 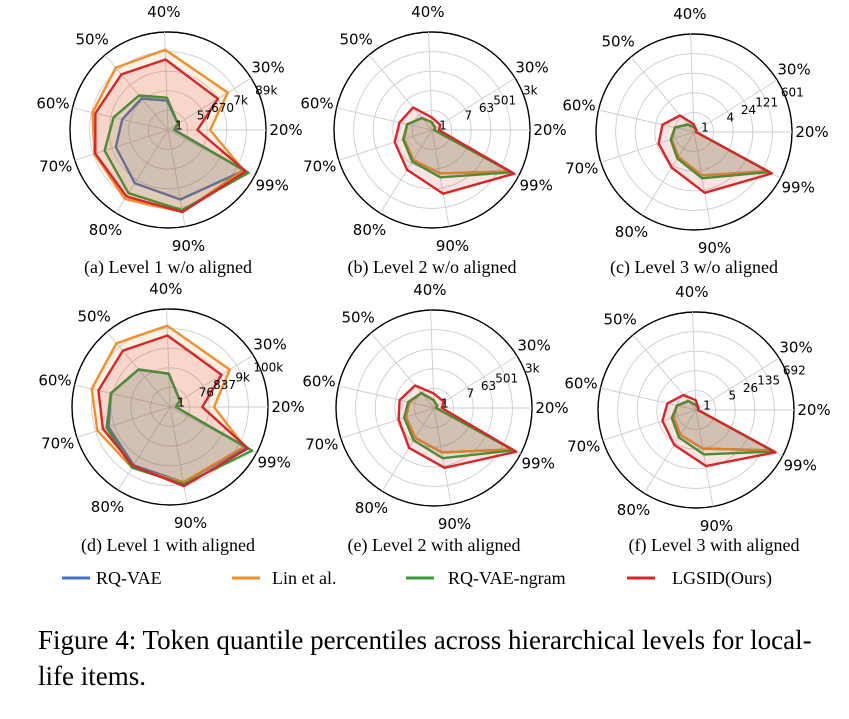 What do you see at coordinates (168, 267) in the screenshot?
I see `subplot-title: (a) Level 1 w/o aligned` at bounding box center [168, 267].